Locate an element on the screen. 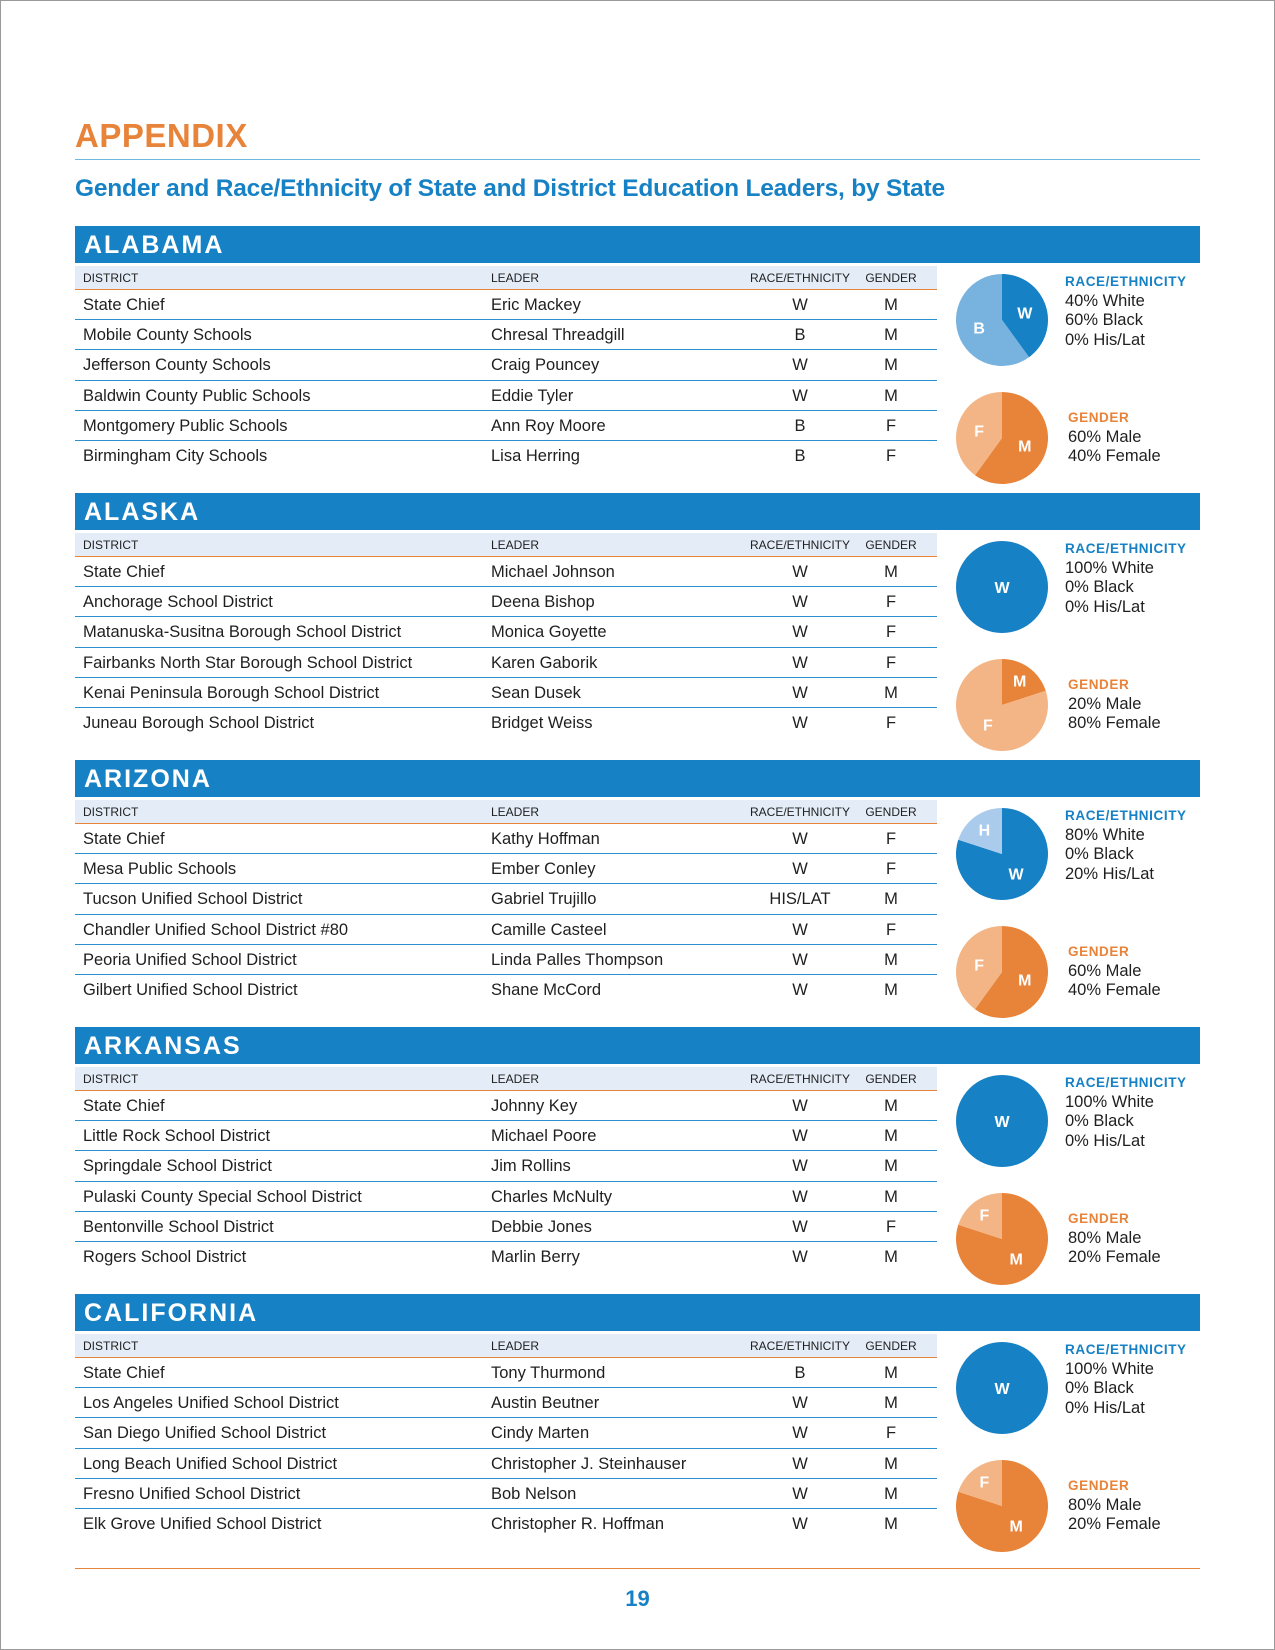 The image size is (1275, 1650). table-row: Jefferson County Schools Craig Pouncey W M is located at coordinates (506, 365).